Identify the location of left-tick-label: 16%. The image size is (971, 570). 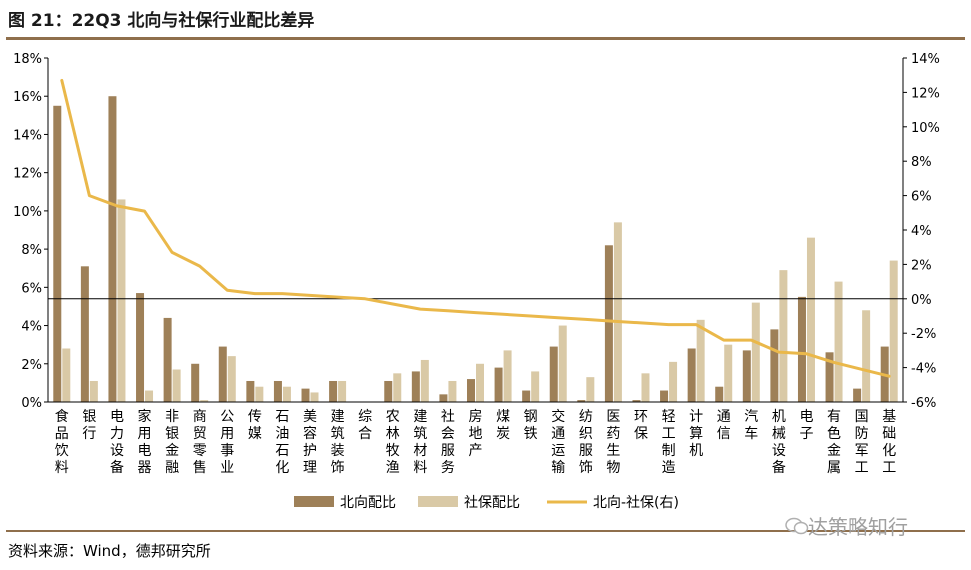
(27, 97).